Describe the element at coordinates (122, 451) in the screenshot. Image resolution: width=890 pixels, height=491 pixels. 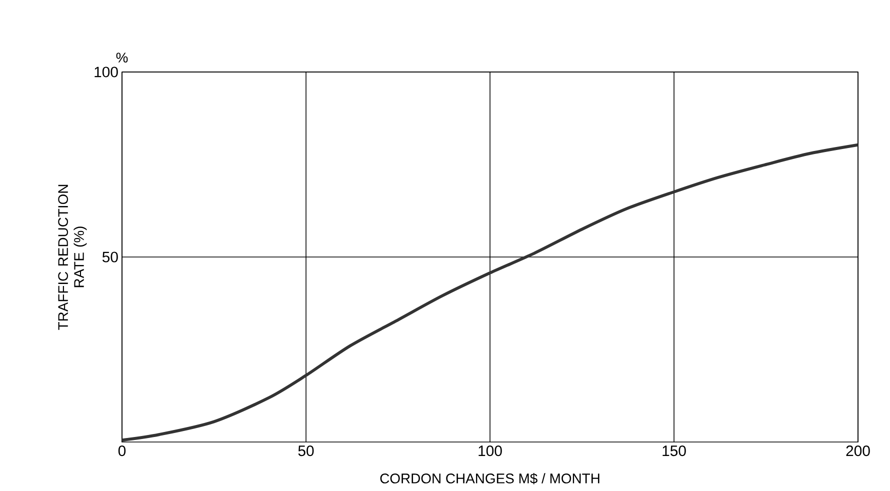
I see `x-tick-label: 0` at that location.